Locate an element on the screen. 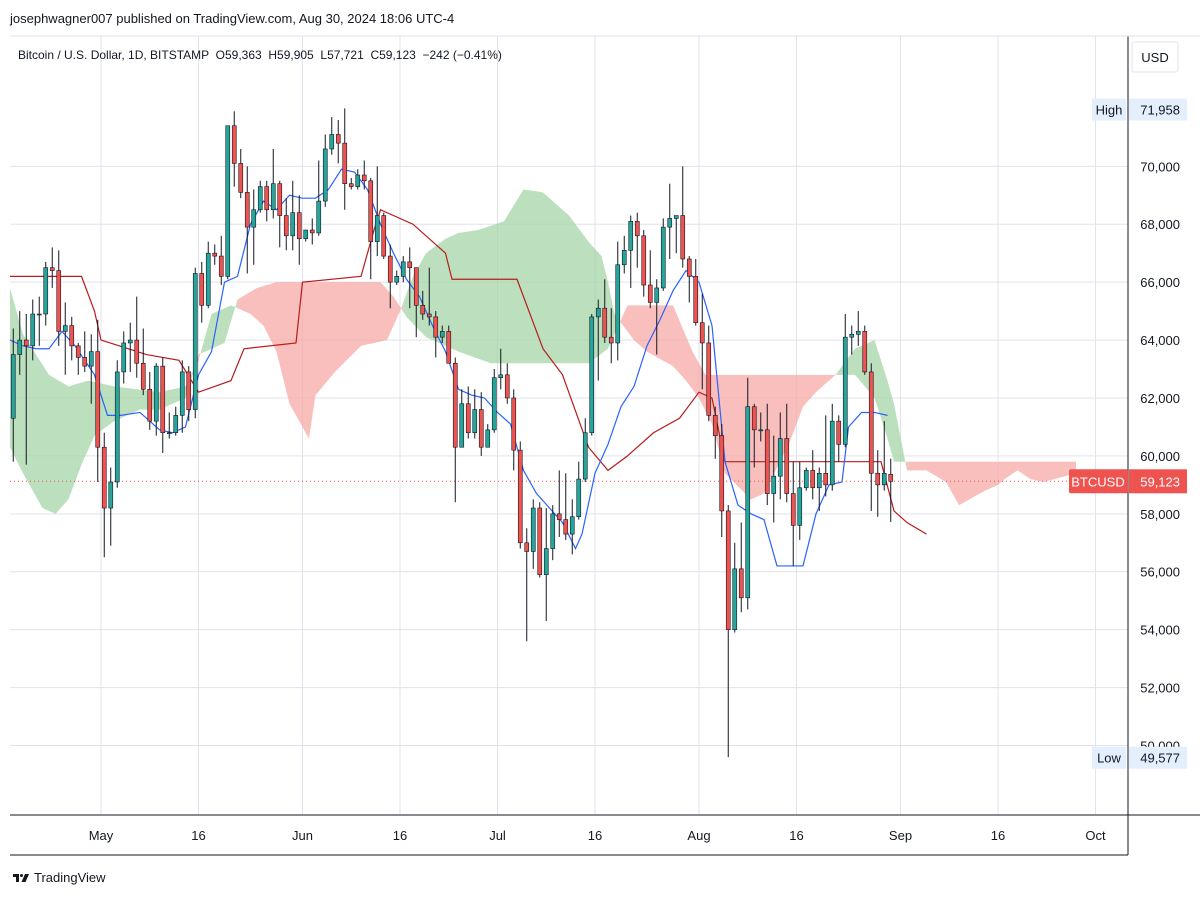 The width and height of the screenshot is (1200, 901). legend-open-value: 59,363 is located at coordinates (246, 55).